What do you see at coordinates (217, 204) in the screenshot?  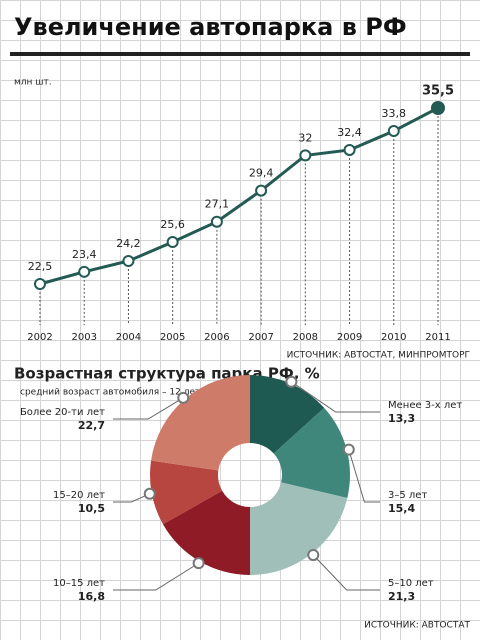 I see `value-label: 27,1` at bounding box center [217, 204].